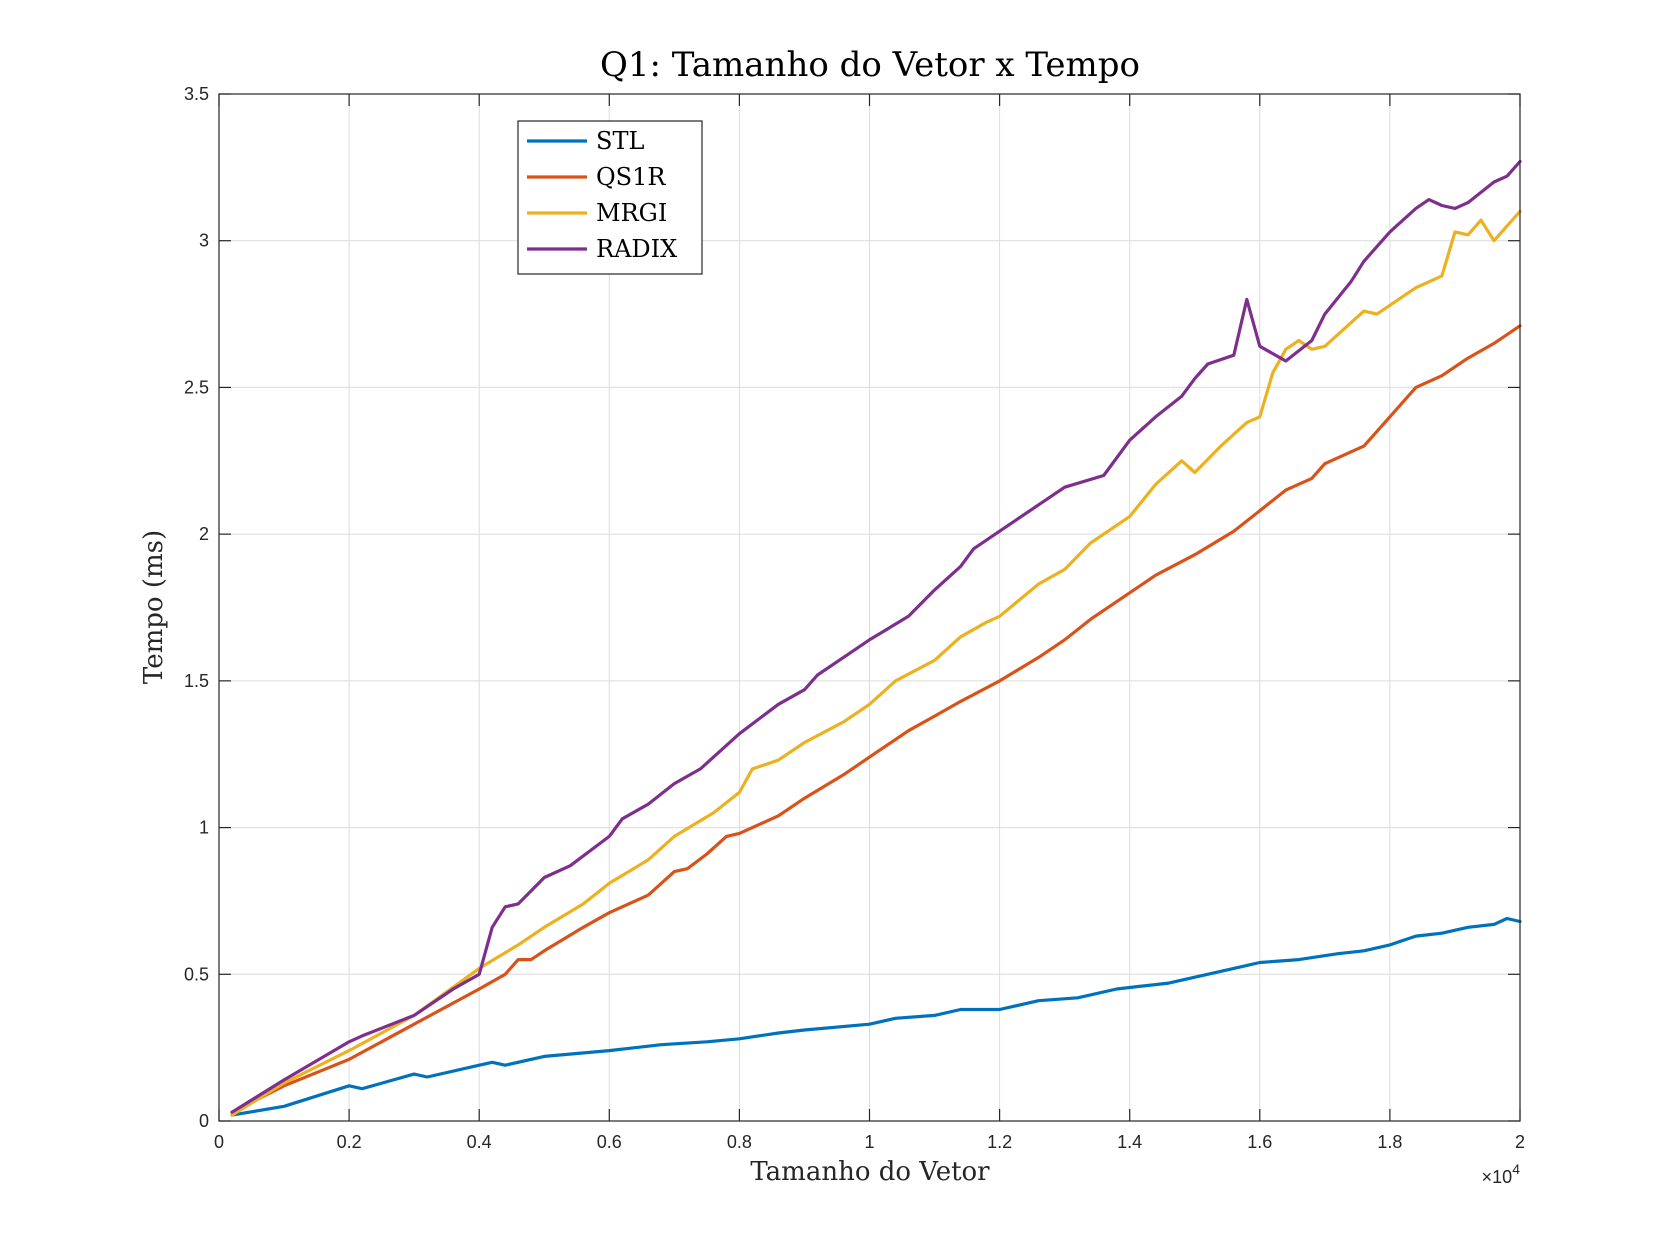 This screenshot has height=1250, width=1667. I want to click on y-tick-label: 0.5, so click(196, 974).